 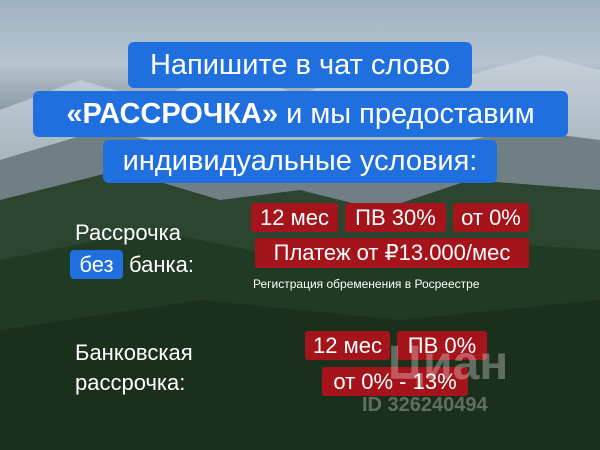 I want to click on option1-term-badge: 12 мес, so click(x=294, y=217).